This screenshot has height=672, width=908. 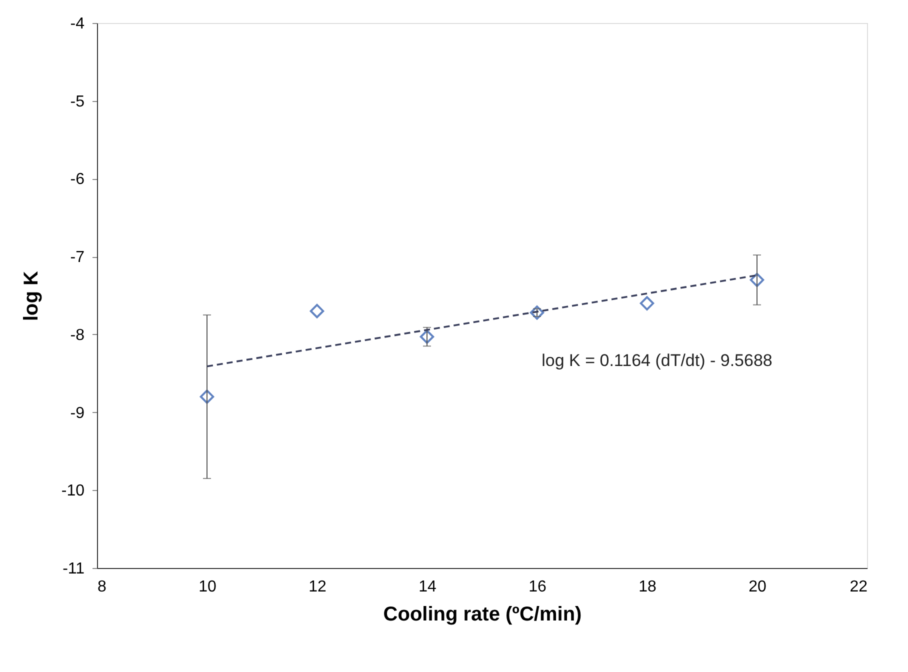 I want to click on x-tick-label: 8, so click(x=102, y=587).